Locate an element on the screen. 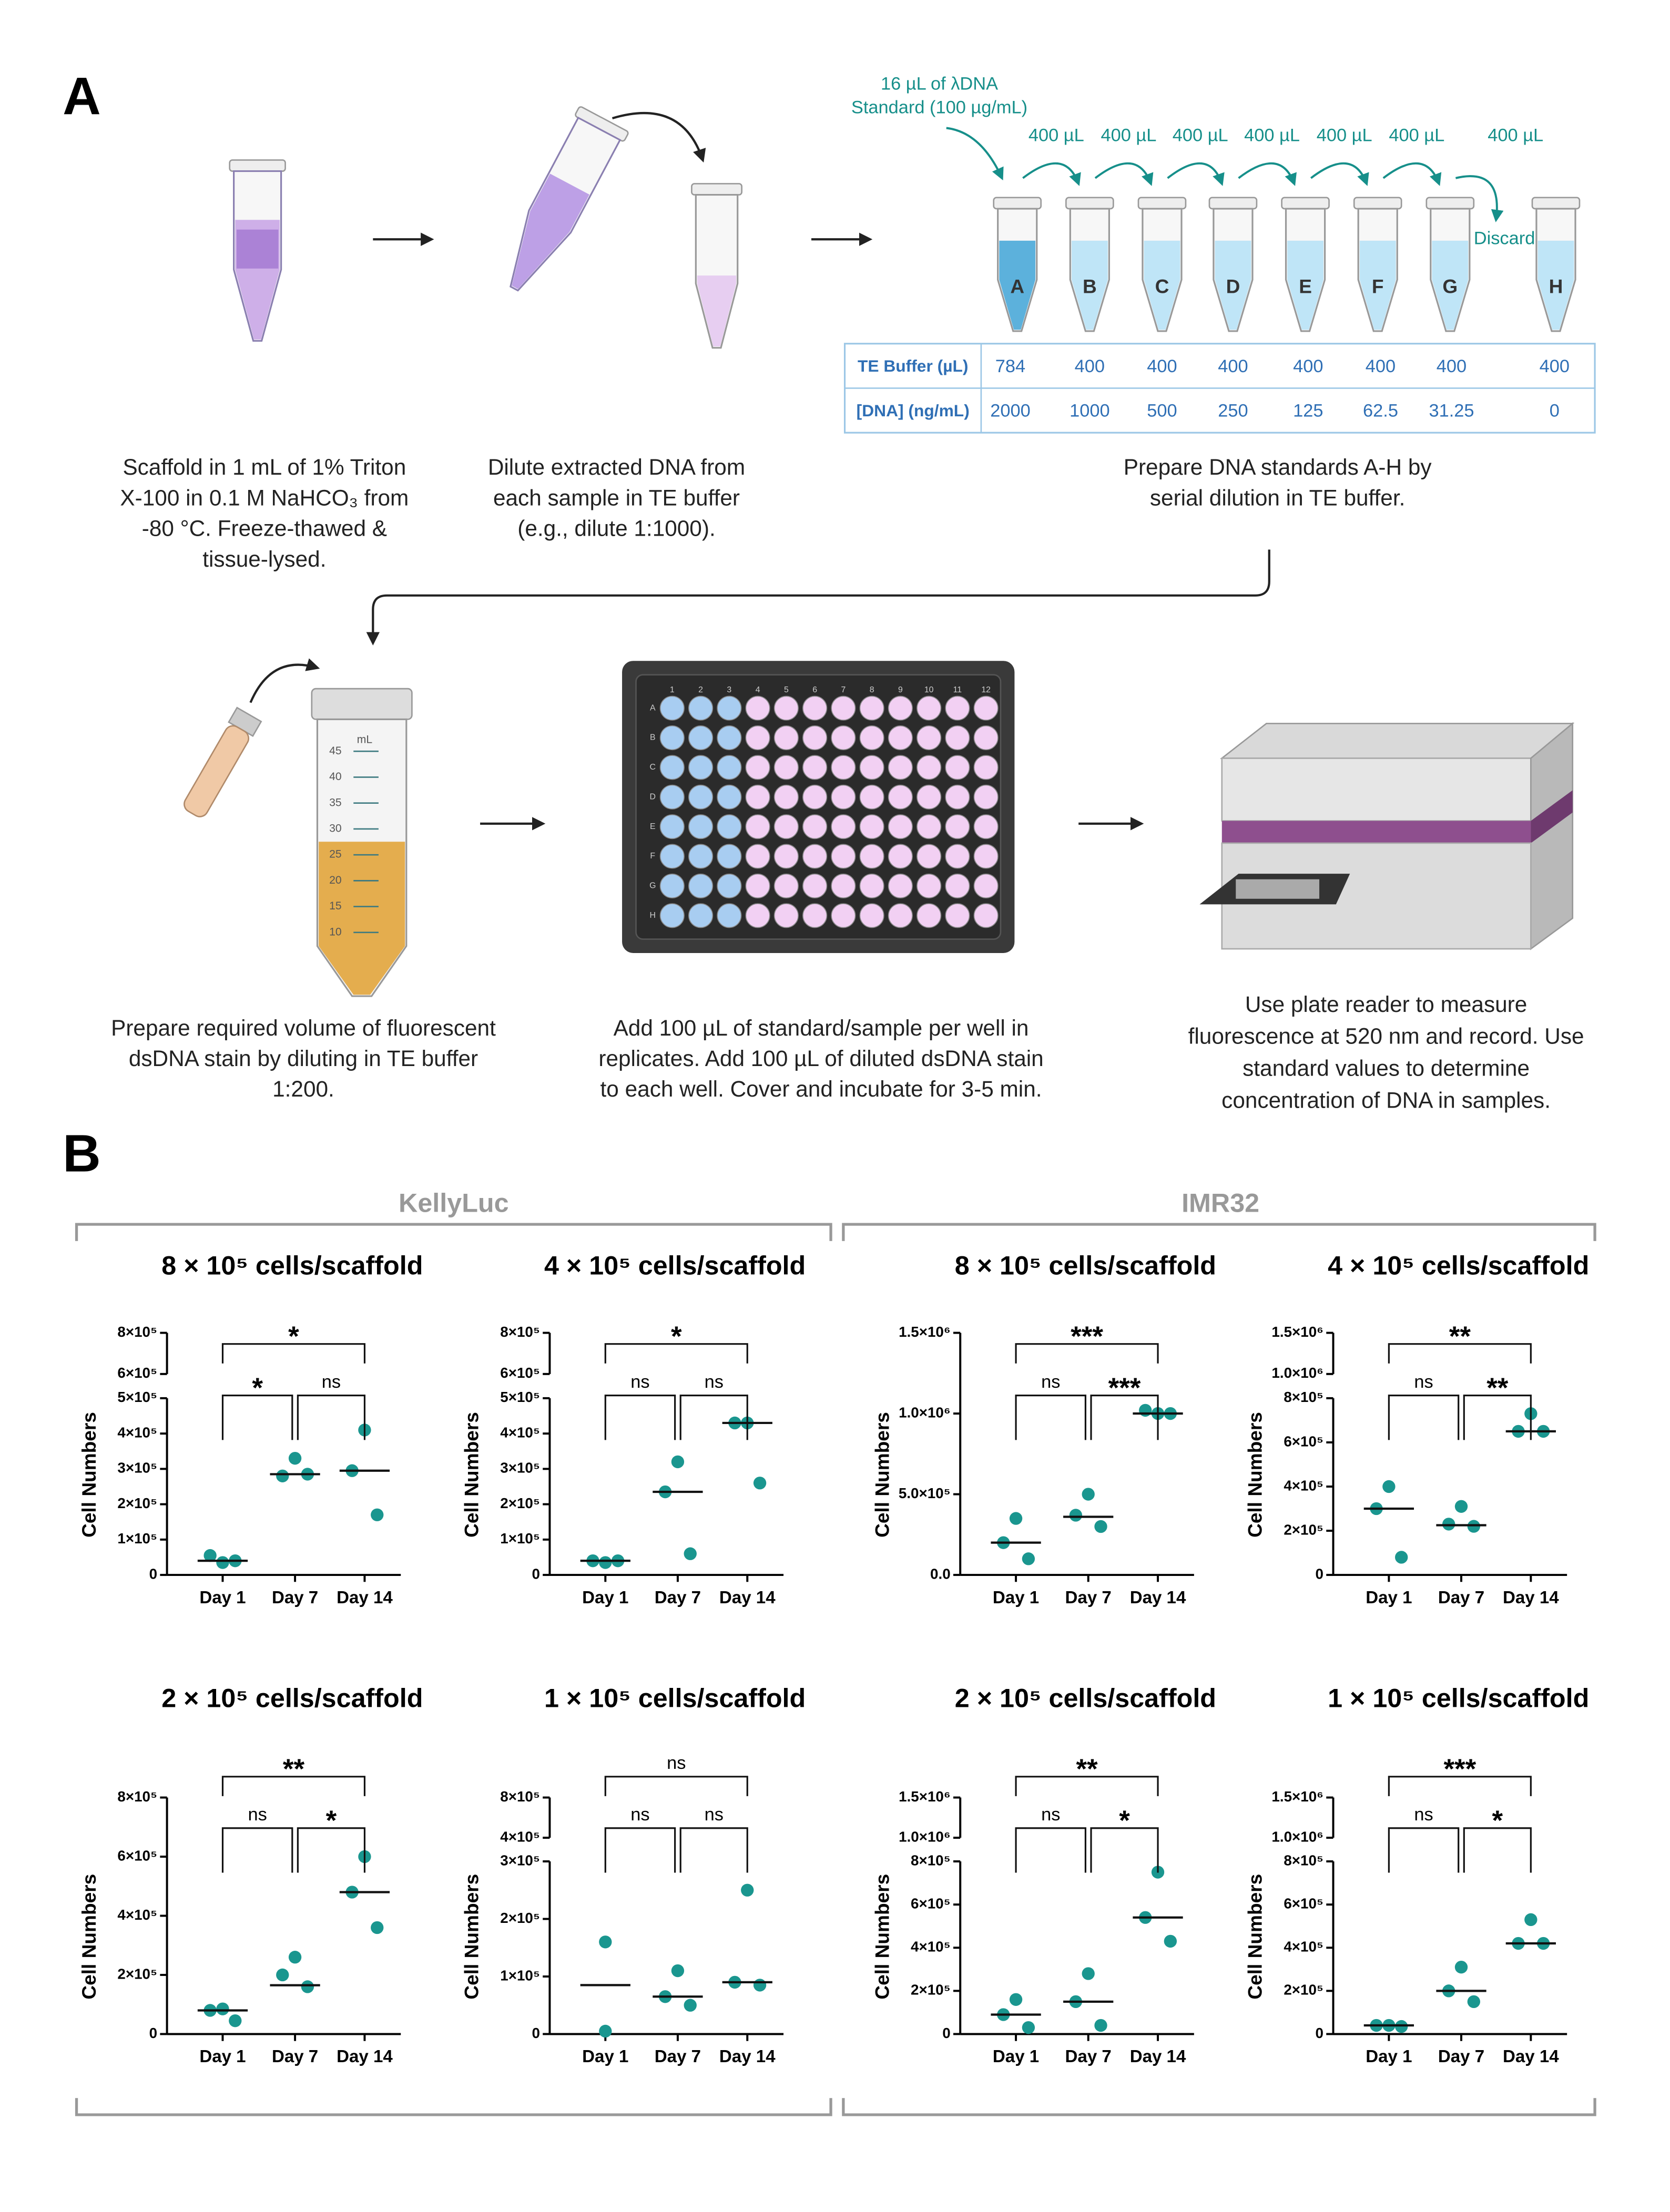 The image size is (1670, 2212). y-tick-label: 3×10⁵ is located at coordinates (520, 1468).